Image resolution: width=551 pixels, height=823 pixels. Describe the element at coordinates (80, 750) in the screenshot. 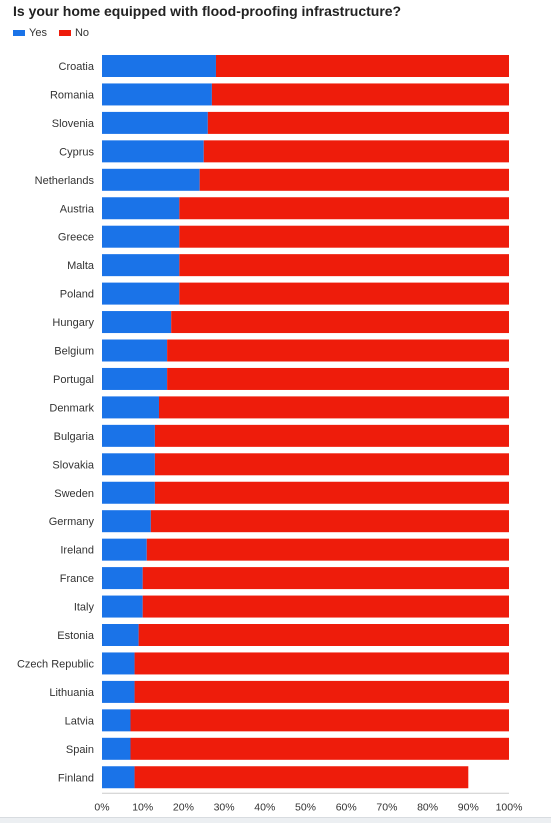

I see `category-label-spain: Spain` at that location.